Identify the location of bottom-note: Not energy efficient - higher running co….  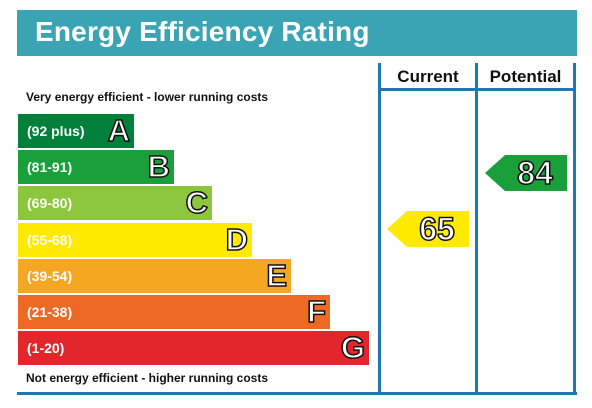
(147, 378).